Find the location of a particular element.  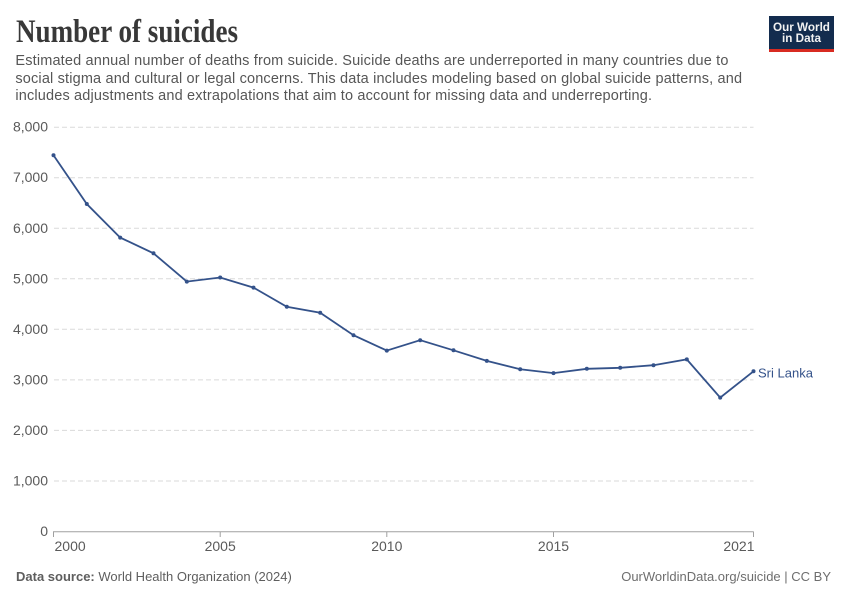

svg-text: 0 is located at coordinates (44, 531).